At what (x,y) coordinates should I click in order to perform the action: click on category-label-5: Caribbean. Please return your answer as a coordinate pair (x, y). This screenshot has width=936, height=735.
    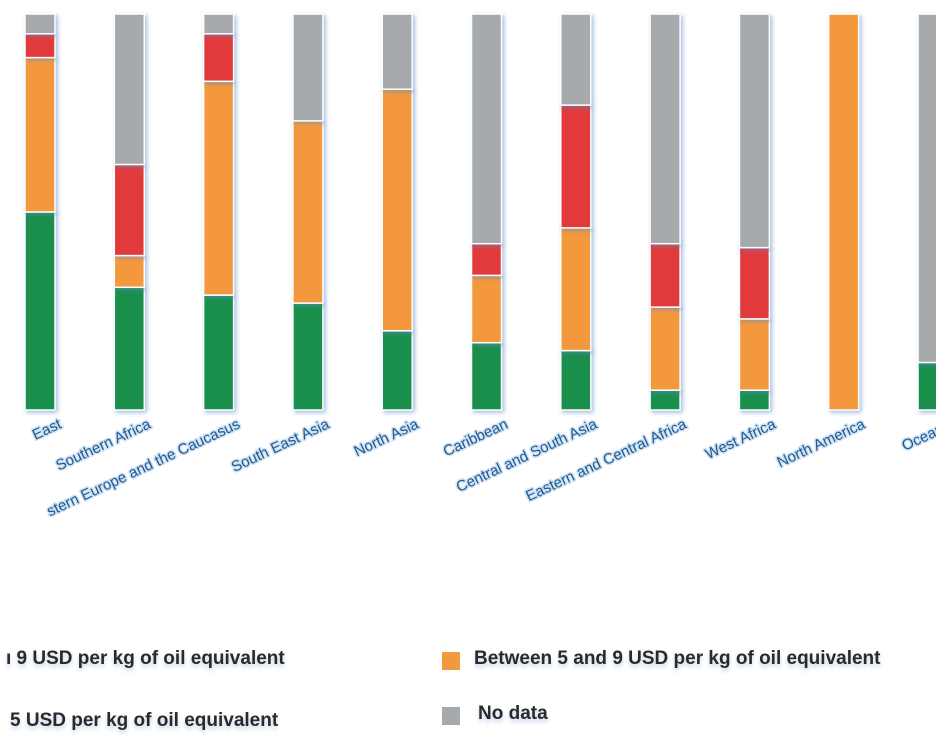
    Looking at the image, I should click on (476, 438).